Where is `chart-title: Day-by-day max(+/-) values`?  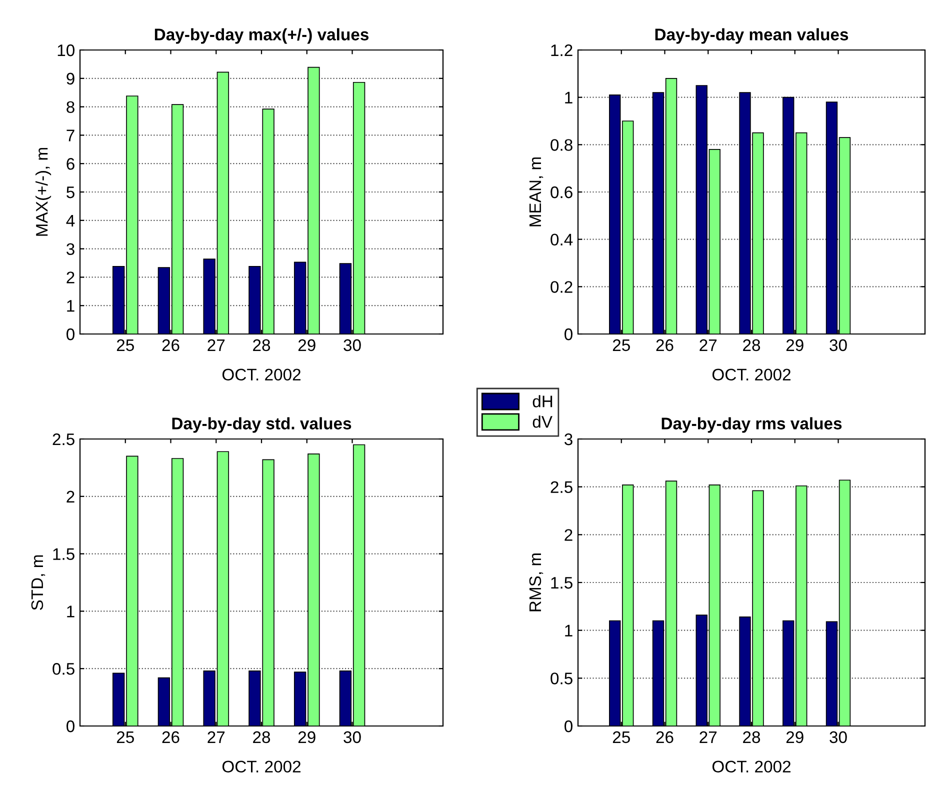
chart-title: Day-by-day max(+/-) values is located at coordinates (261, 36).